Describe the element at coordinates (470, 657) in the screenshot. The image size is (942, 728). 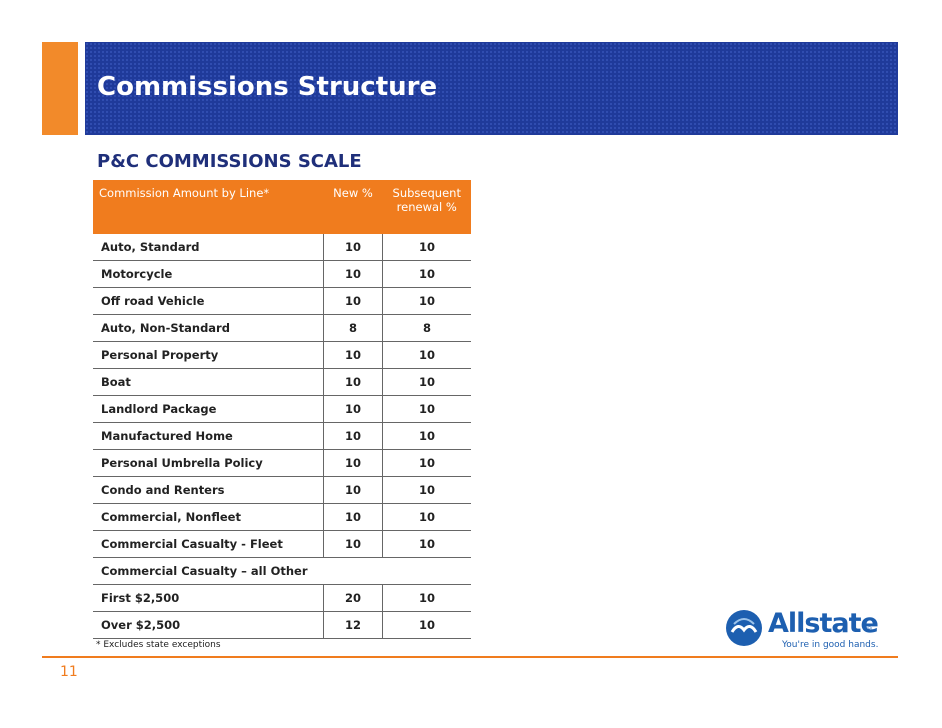
I see `footer-rule` at that location.